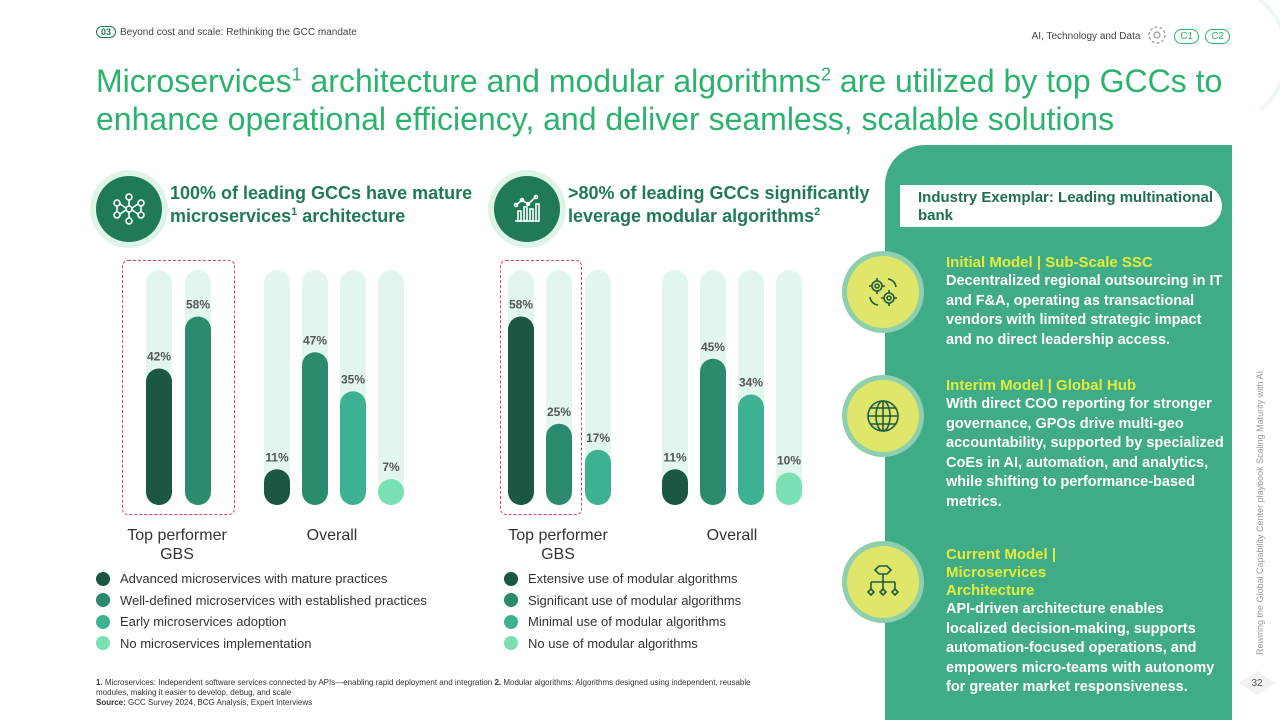 This screenshot has width=1280, height=720. Describe the element at coordinates (1217, 36) in the screenshot. I see `tab-c2: C2` at that location.